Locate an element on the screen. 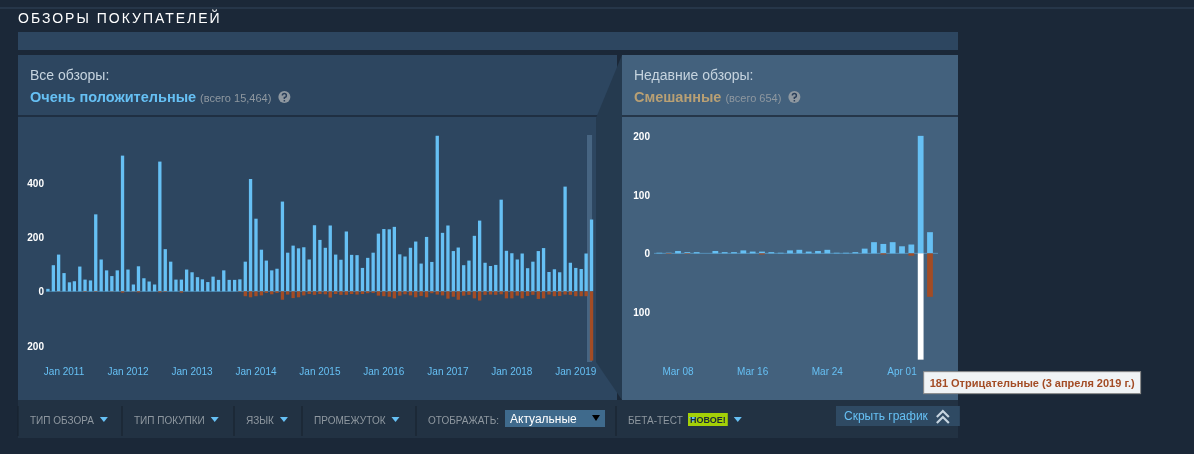  annotation: 181 Отрицательные (3 апреля 2019 г.) is located at coordinates (1032, 382).